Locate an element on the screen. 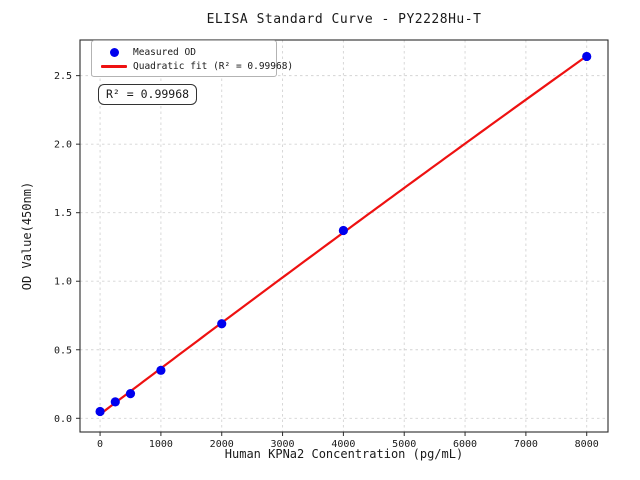  svg-text: 0 is located at coordinates (100, 444).